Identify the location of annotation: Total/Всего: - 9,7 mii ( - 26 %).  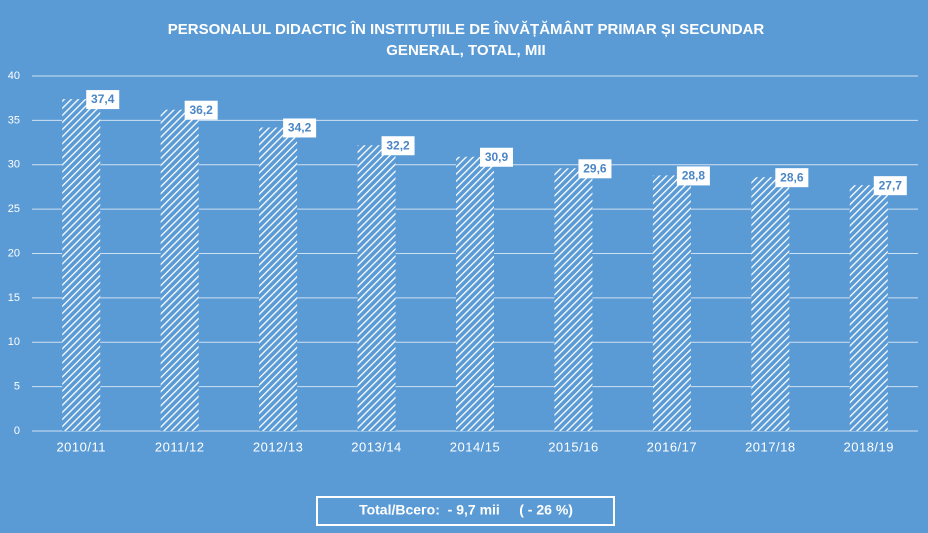
(466, 510).